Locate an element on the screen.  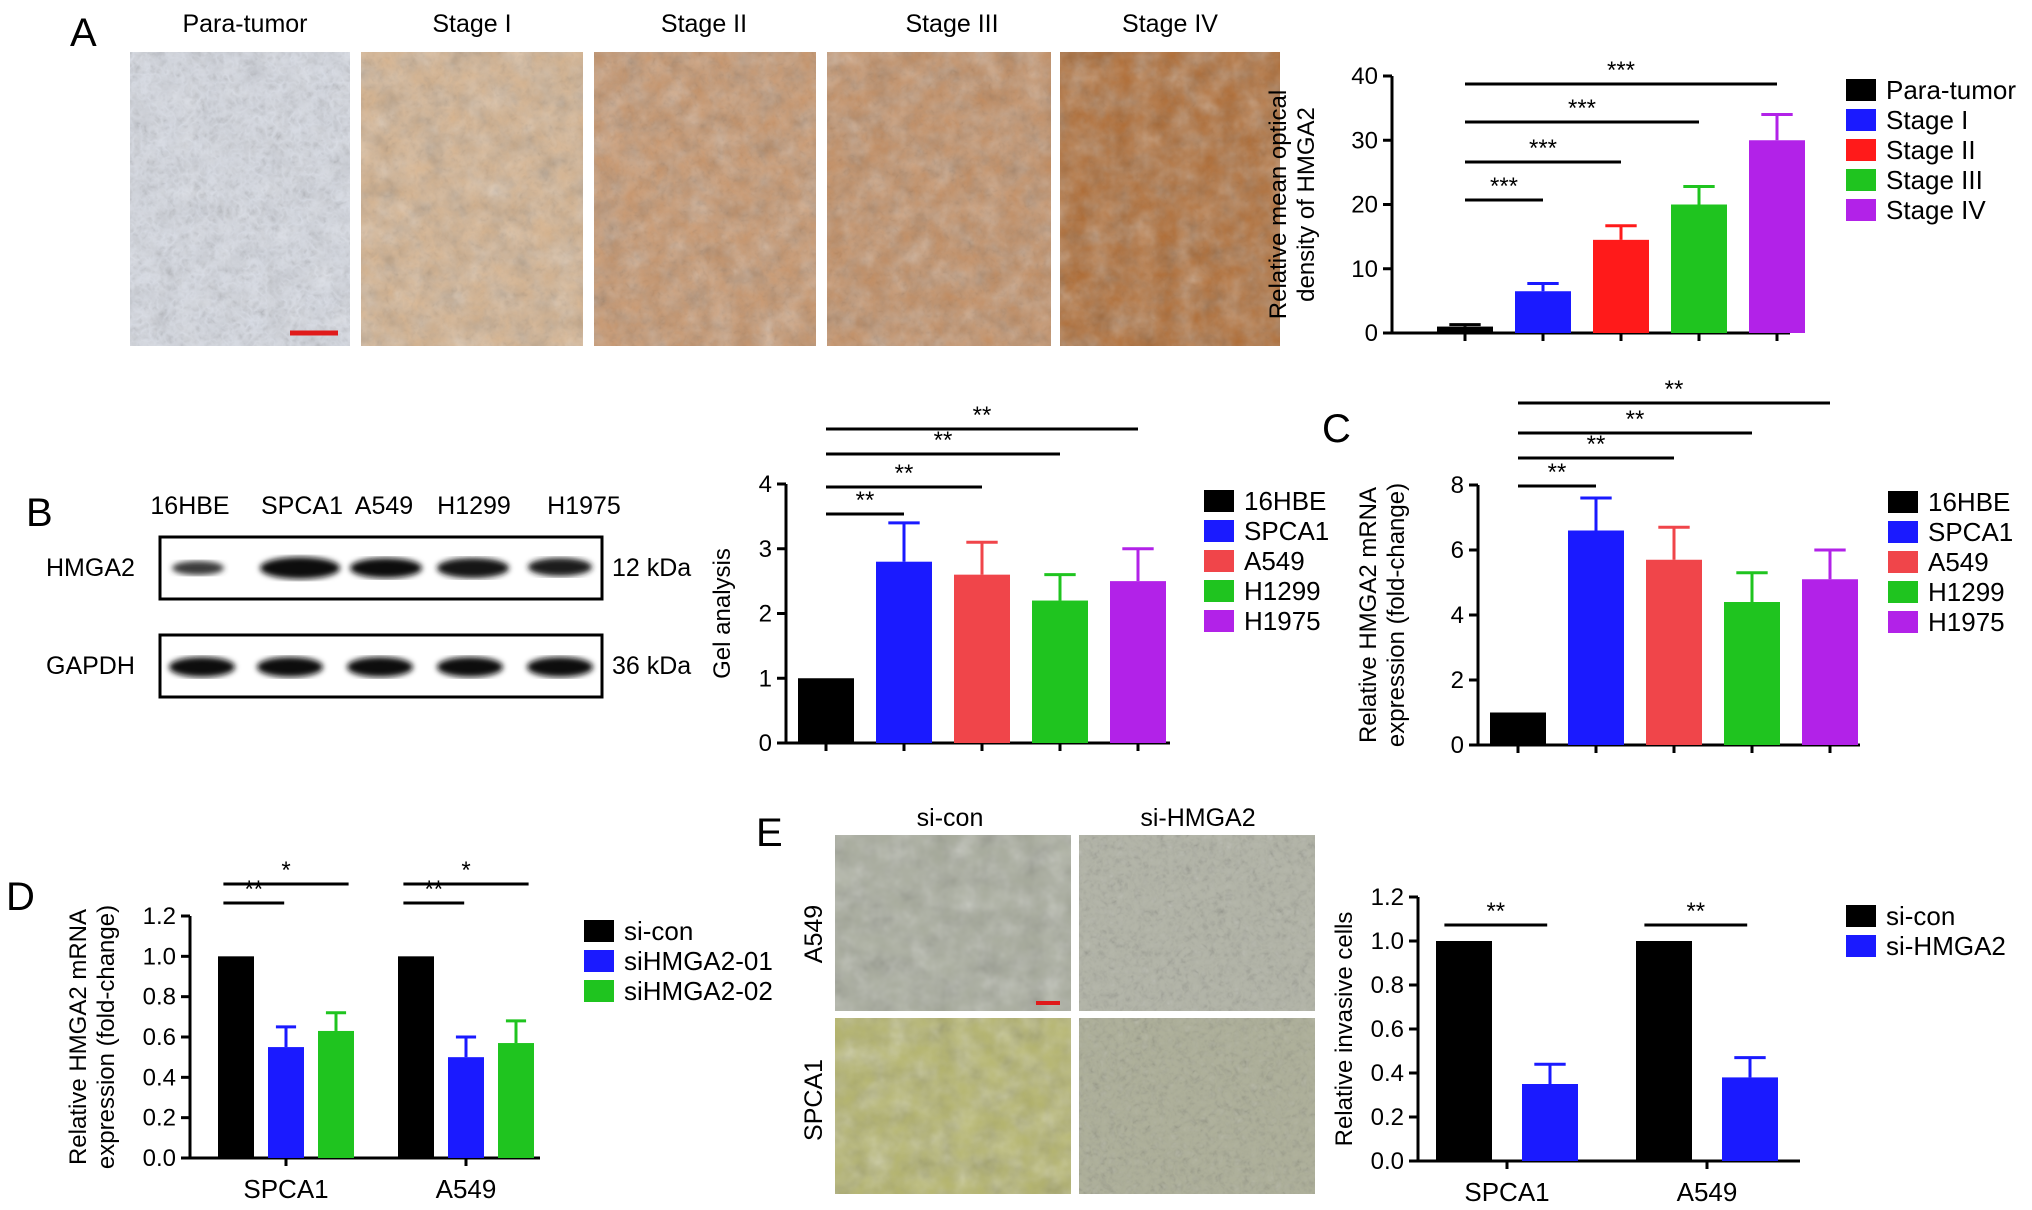
legend-label: siHMGA2-01 is located at coordinates (698, 961).